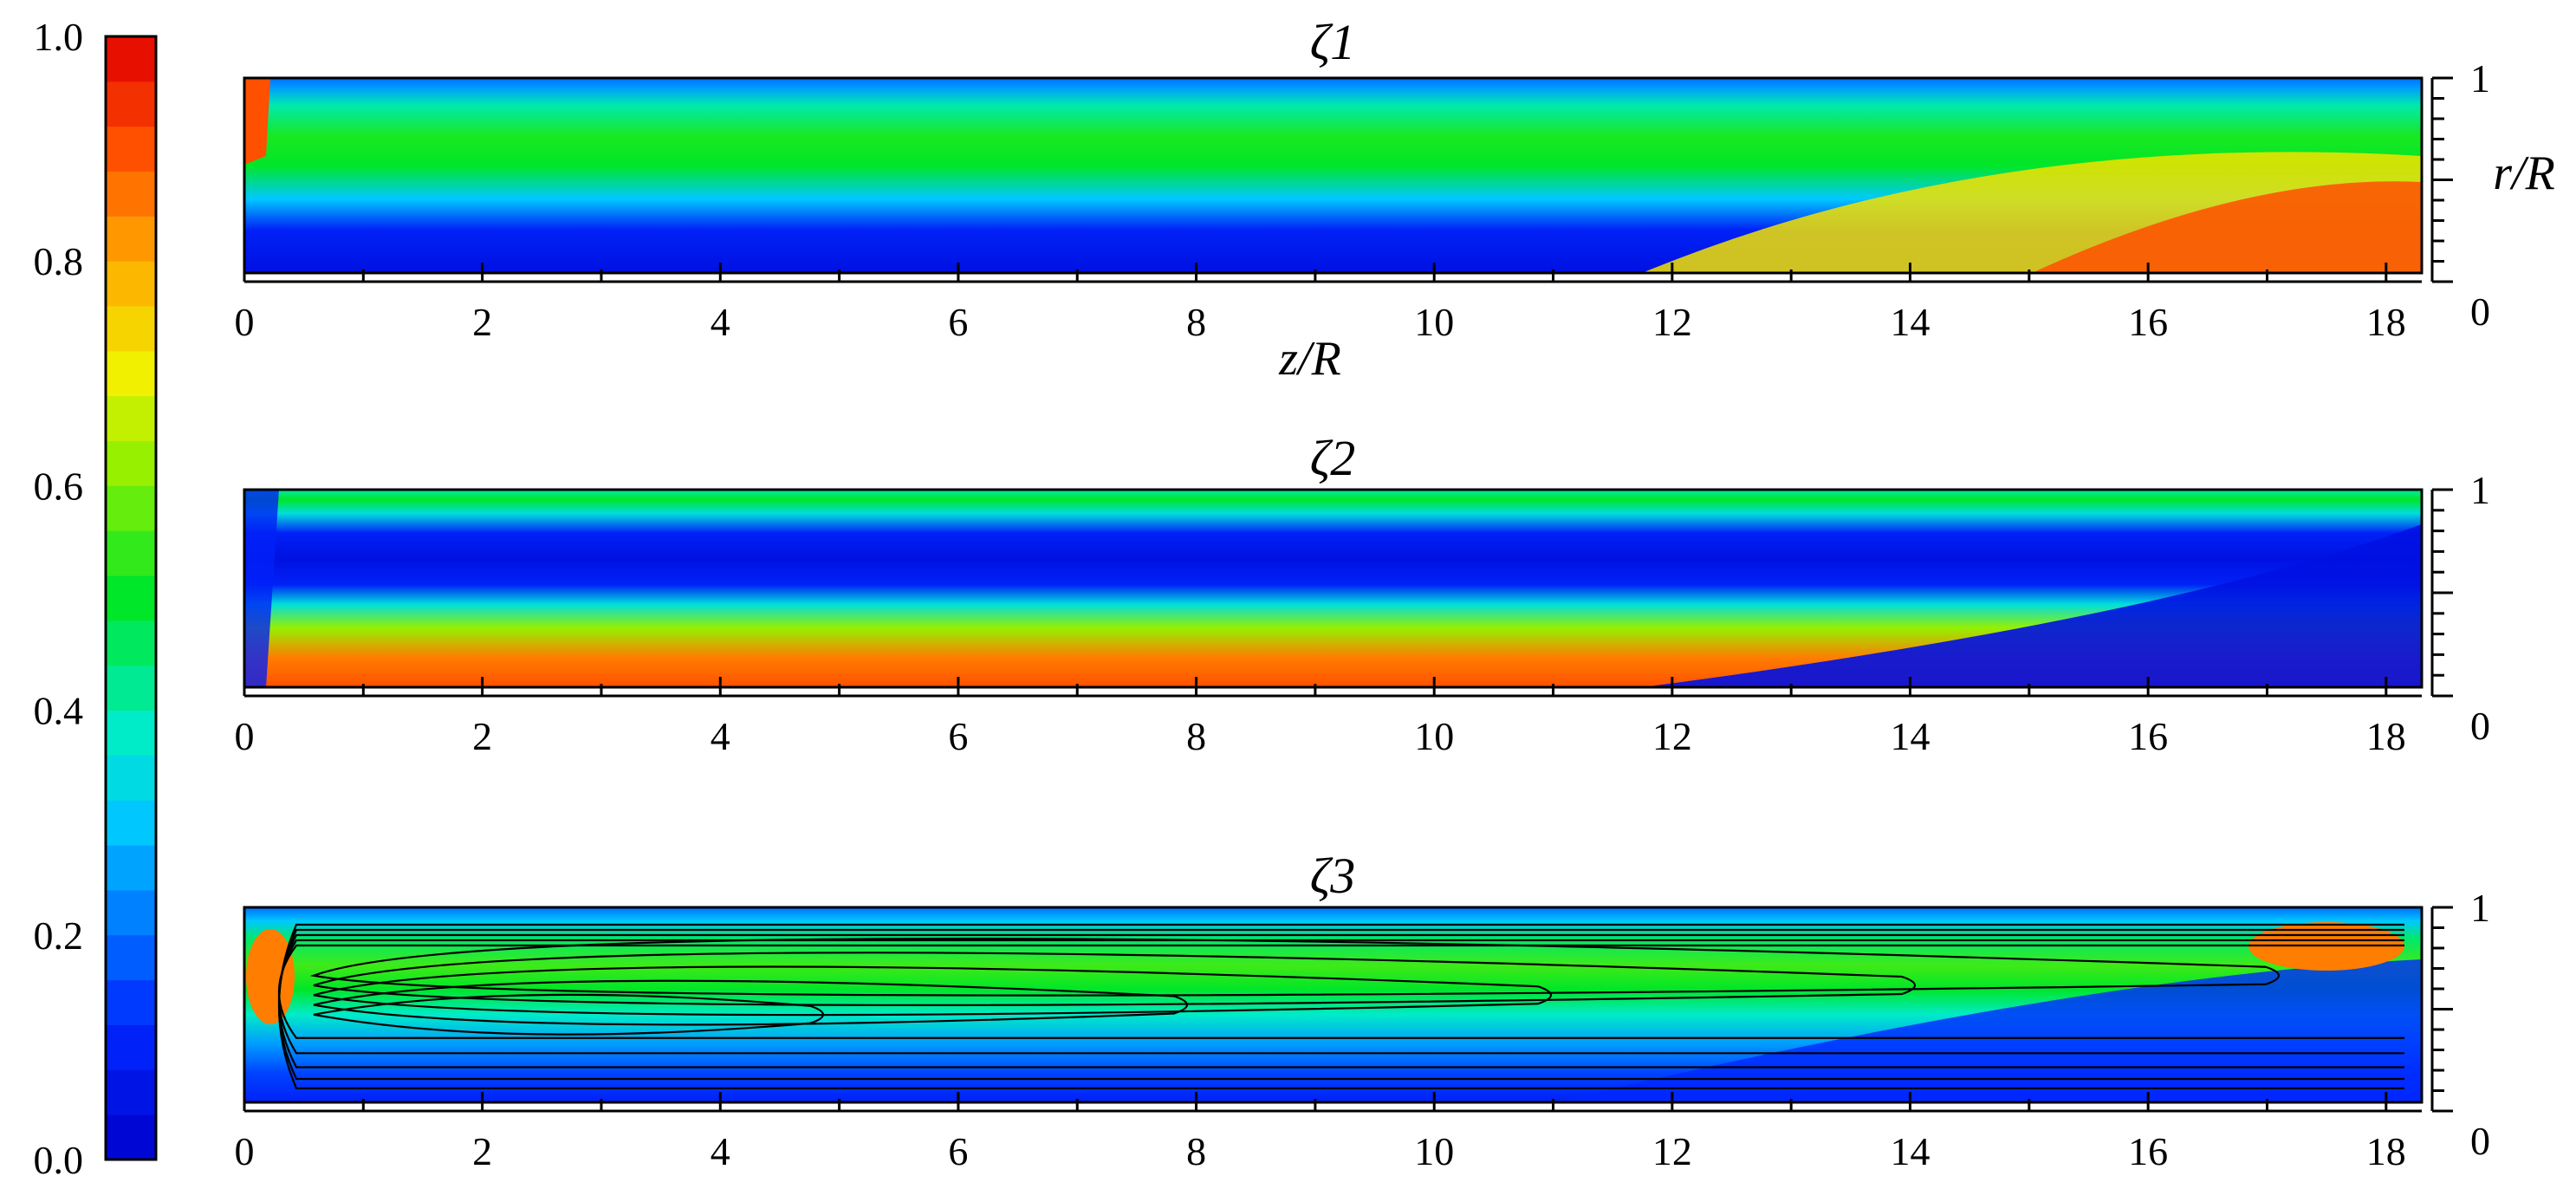  I want to click on colorbar-tick-label: 0.0, so click(59, 1160).